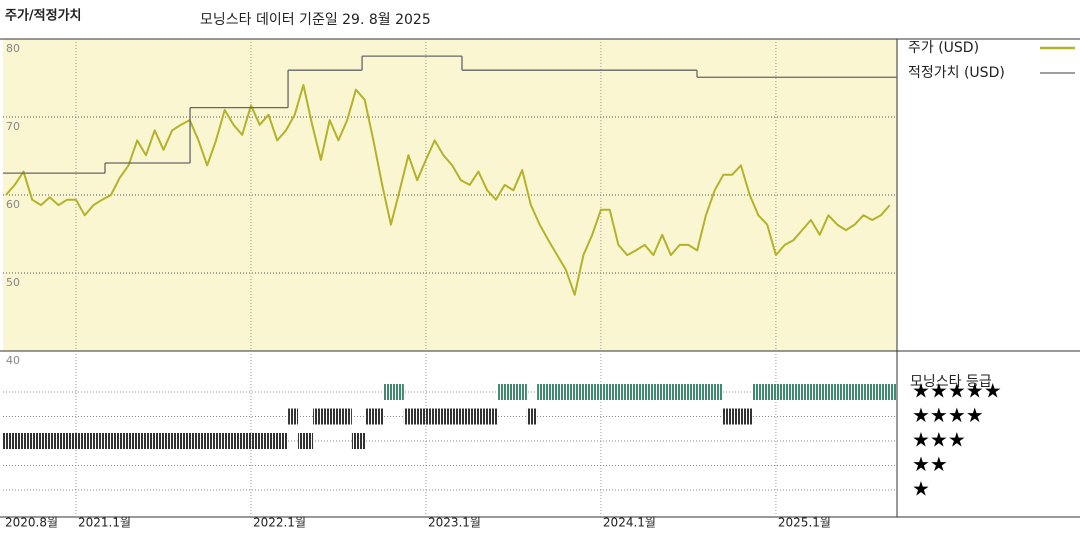 The height and width of the screenshot is (540, 1080). I want to click on legend-label: 적정가치 (USD), so click(956, 73).